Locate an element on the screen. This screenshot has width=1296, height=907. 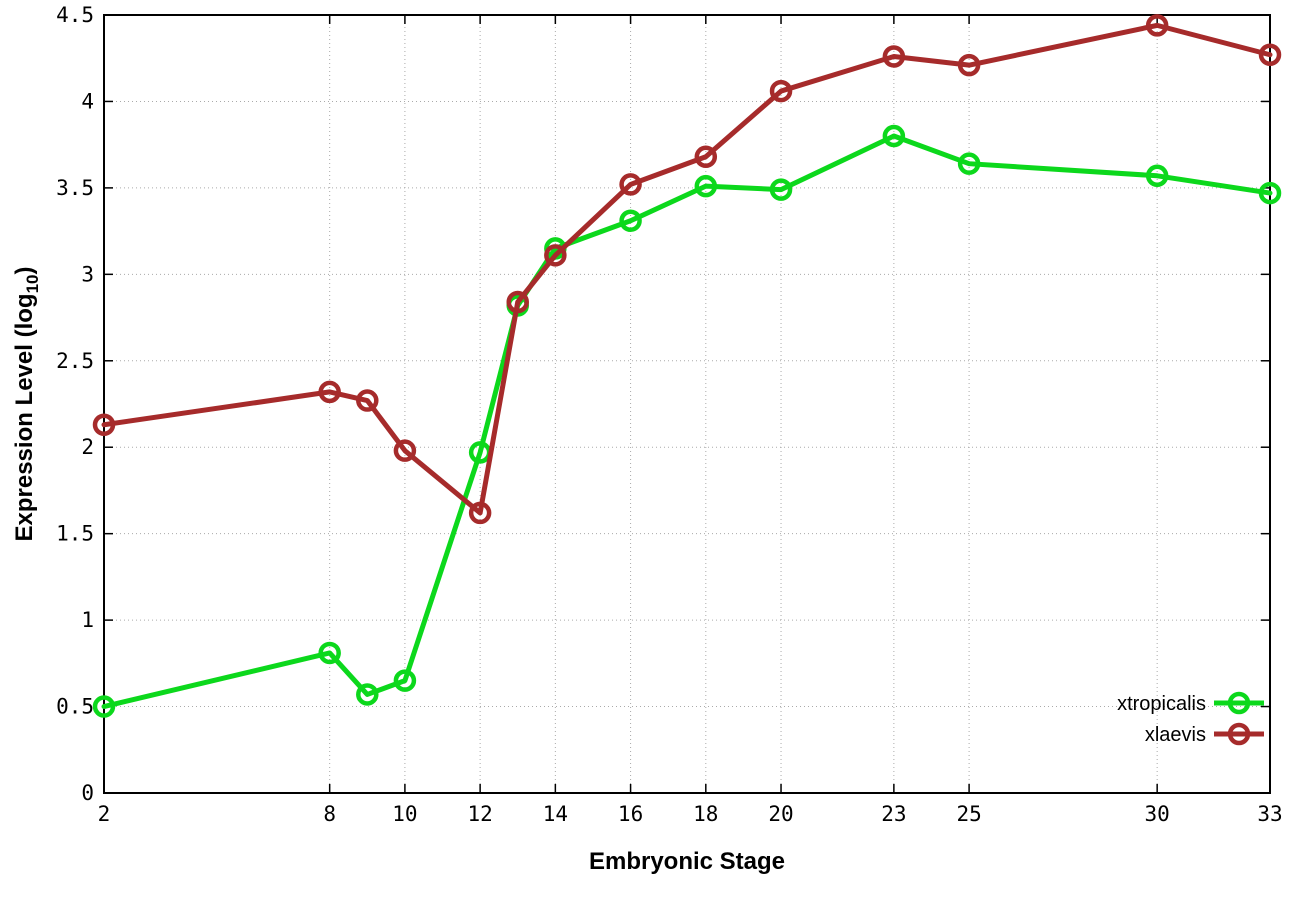
y-tick-label: 1 is located at coordinates (87, 620).